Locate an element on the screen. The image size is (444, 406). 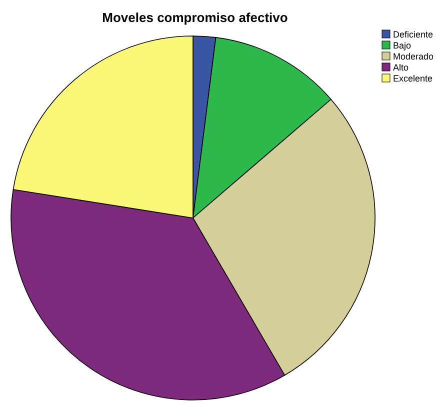
legend-label: Bajo is located at coordinates (402, 45).